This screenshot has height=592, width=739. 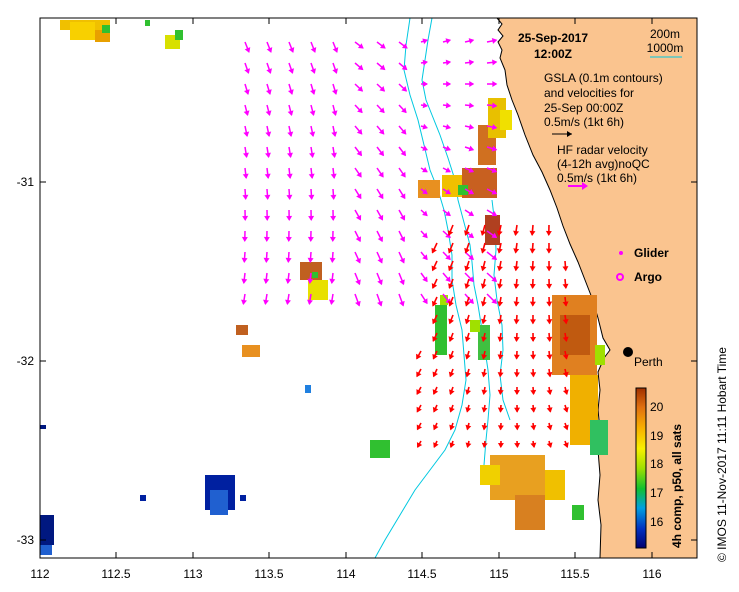 I want to click on isobath-legend-200m: 200m, so click(x=665, y=34).